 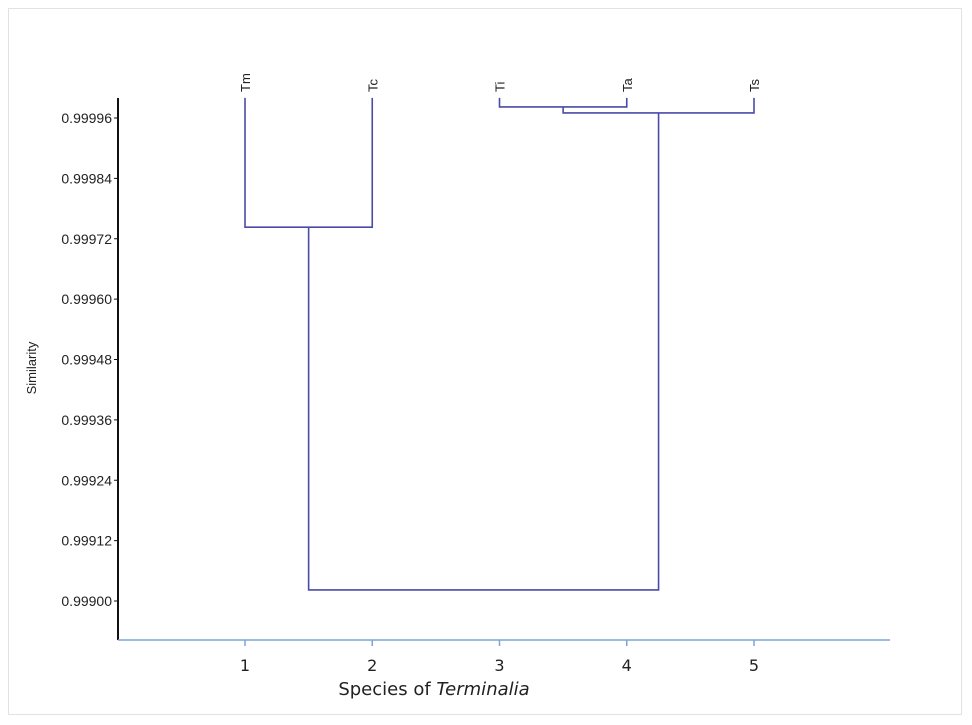 I want to click on y-tick-label: 0.99936, so click(x=86, y=420).